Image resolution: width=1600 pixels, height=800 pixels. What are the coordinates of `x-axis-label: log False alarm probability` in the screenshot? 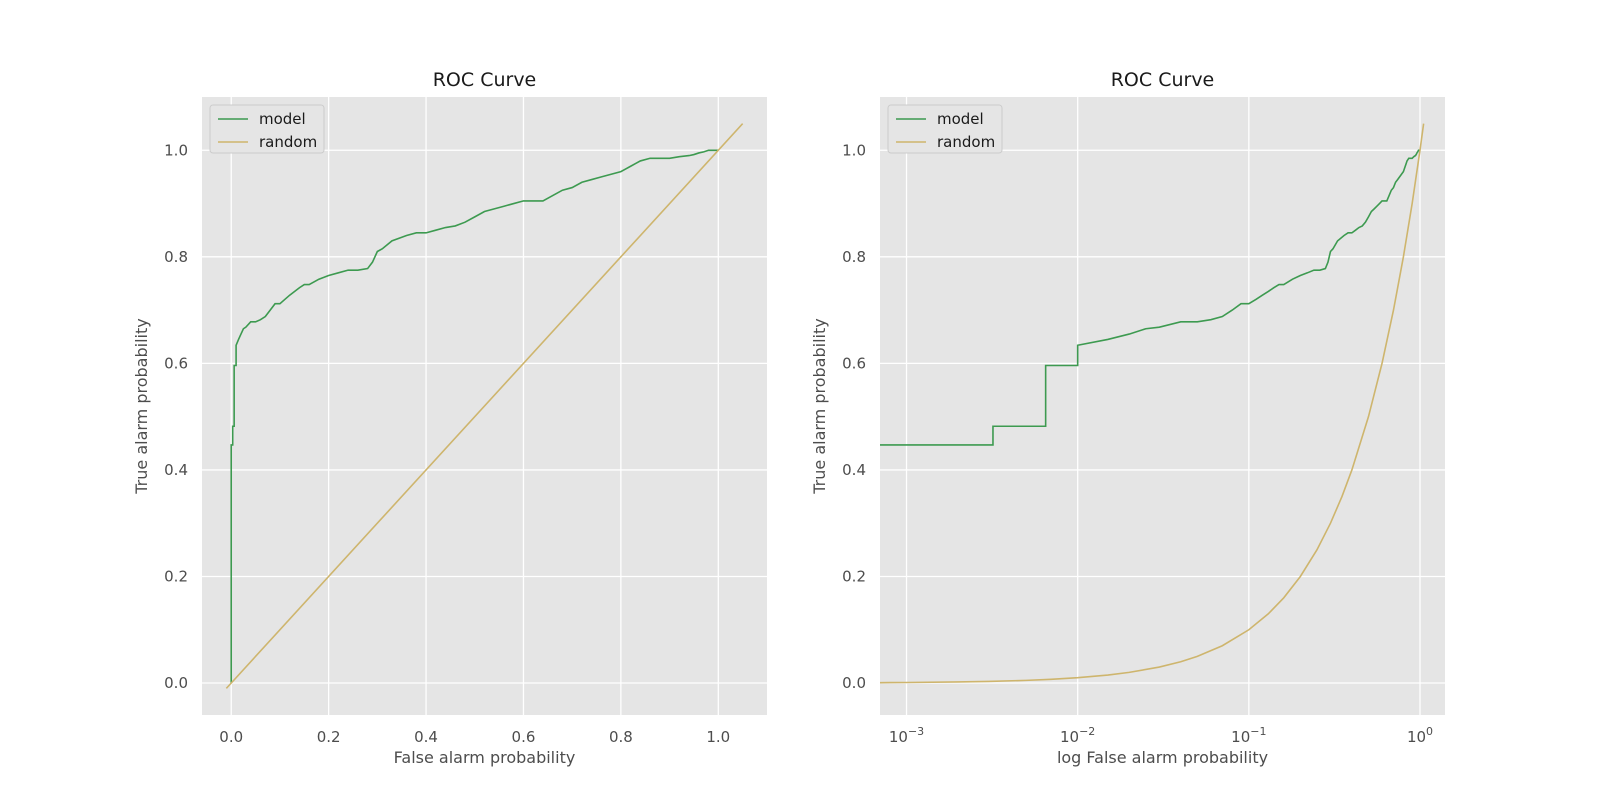 It's located at (1162, 757).